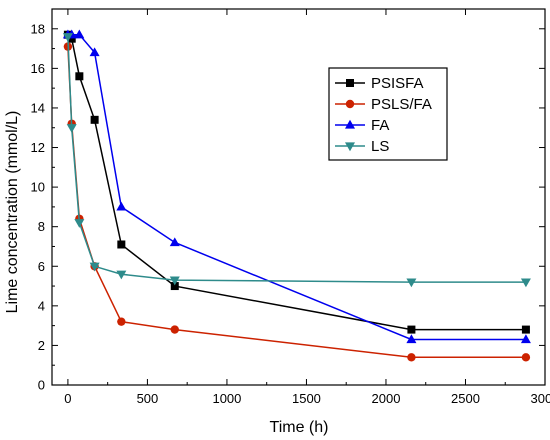  Describe the element at coordinates (38, 147) in the screenshot. I see `y-tick-label: 12` at that location.